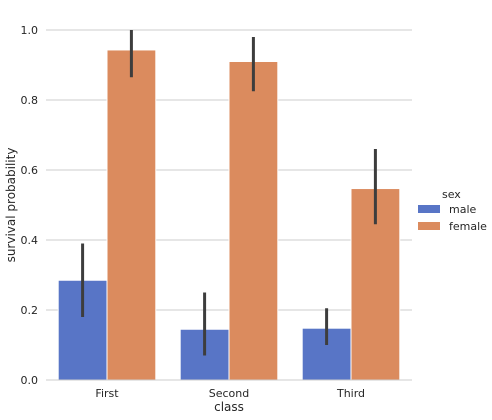 The image size is (492, 420). What do you see at coordinates (11, 205) in the screenshot?
I see `y-axis-label: survival probability` at bounding box center [11, 205].